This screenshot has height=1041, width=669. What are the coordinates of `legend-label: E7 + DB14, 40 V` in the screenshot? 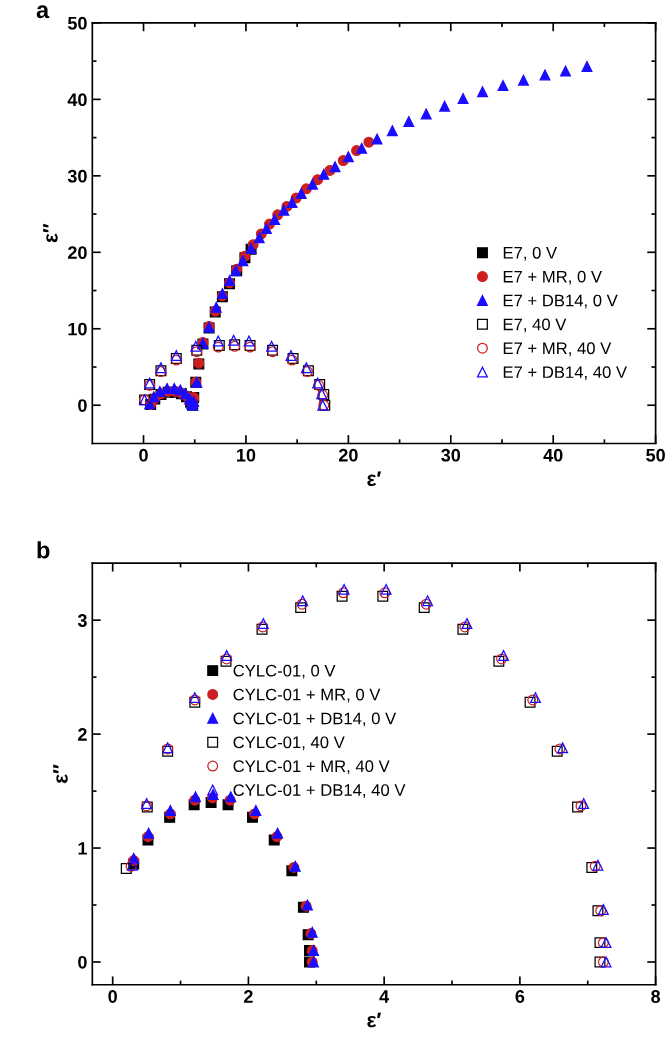 It's located at (565, 373).